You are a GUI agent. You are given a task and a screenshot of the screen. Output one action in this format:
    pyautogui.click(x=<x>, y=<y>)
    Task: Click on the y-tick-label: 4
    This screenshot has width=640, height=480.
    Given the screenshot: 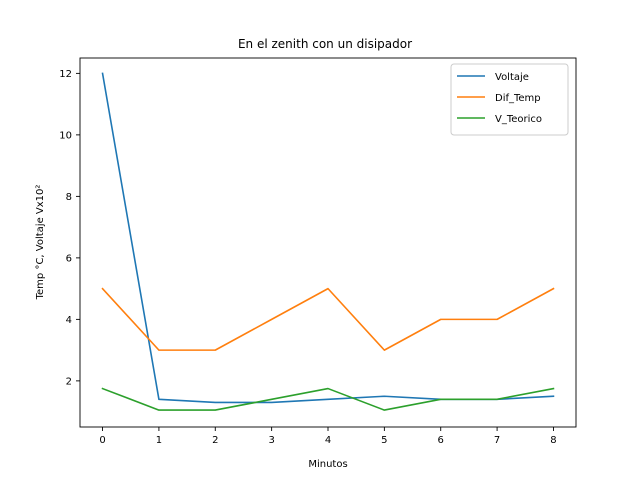 What is the action you would take?
    pyautogui.click(x=69, y=320)
    